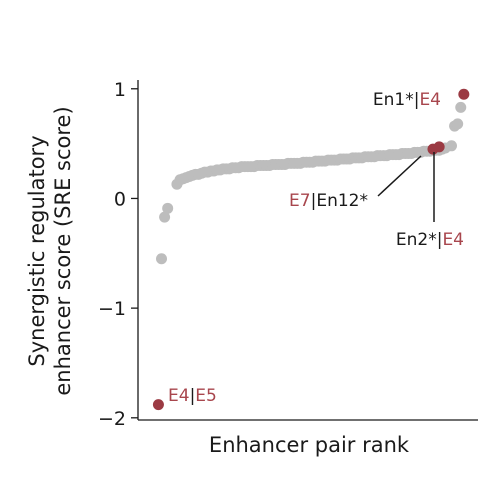  I want to click on y-tick-label: 0, so click(120, 199).